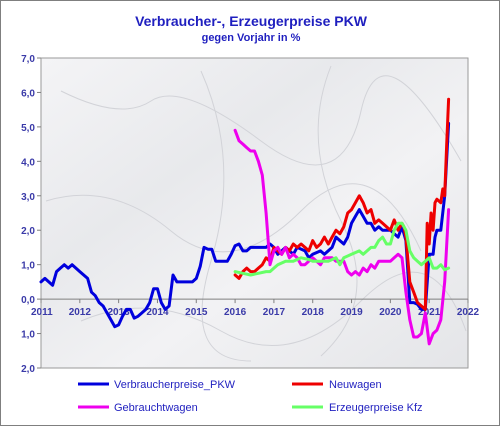 This screenshot has width=500, height=426. I want to click on legend-item-gebrauchtwagen: Gebrauchtwagen, so click(138, 408).